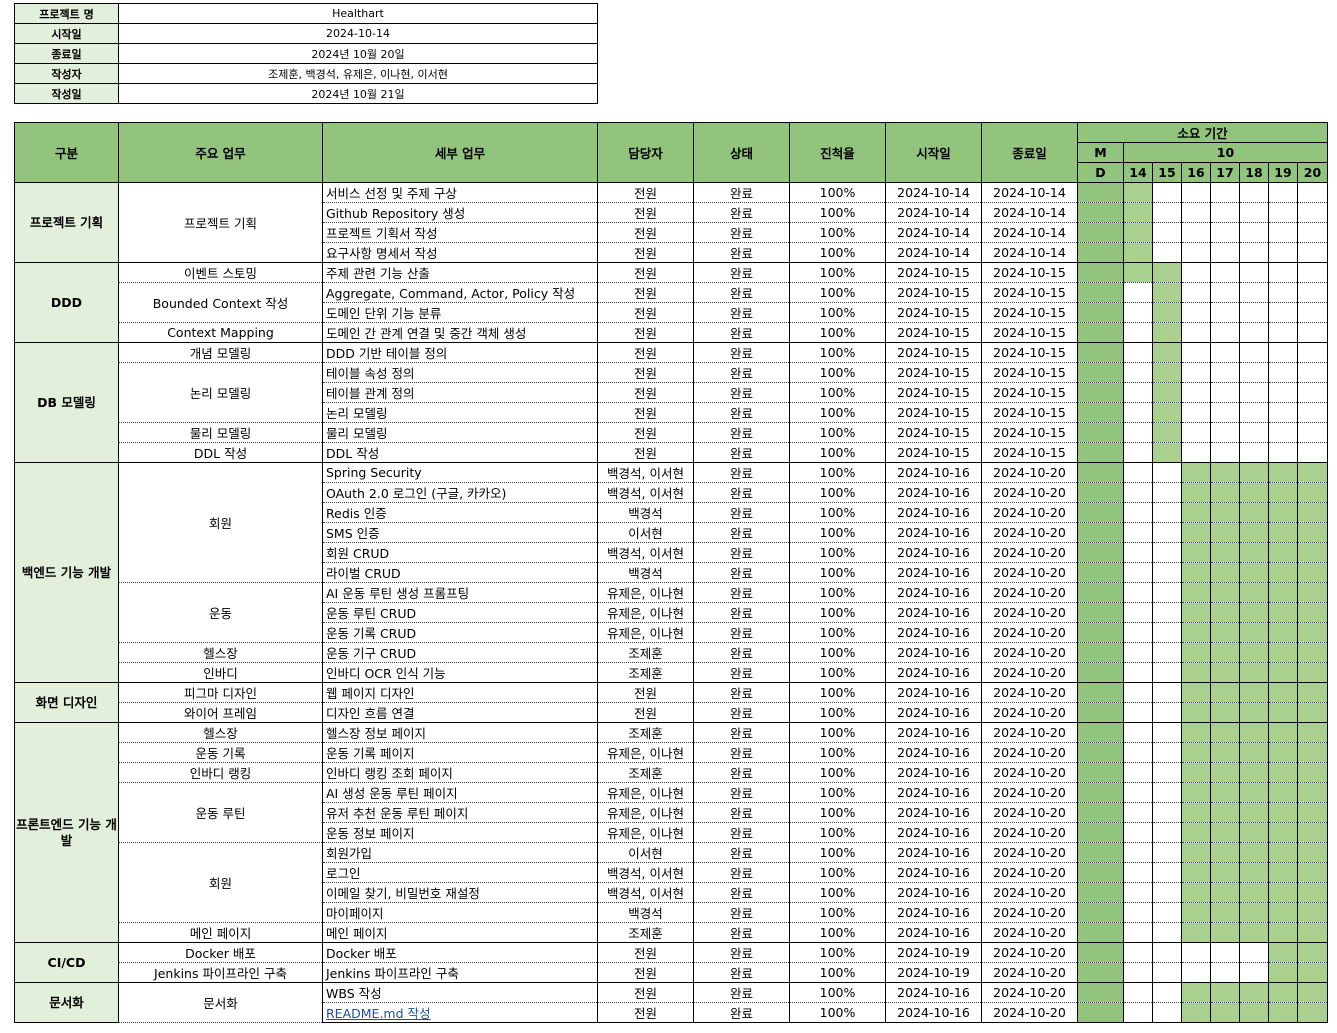  I want to click on detail-task-cell: Docker 배포, so click(460, 952).